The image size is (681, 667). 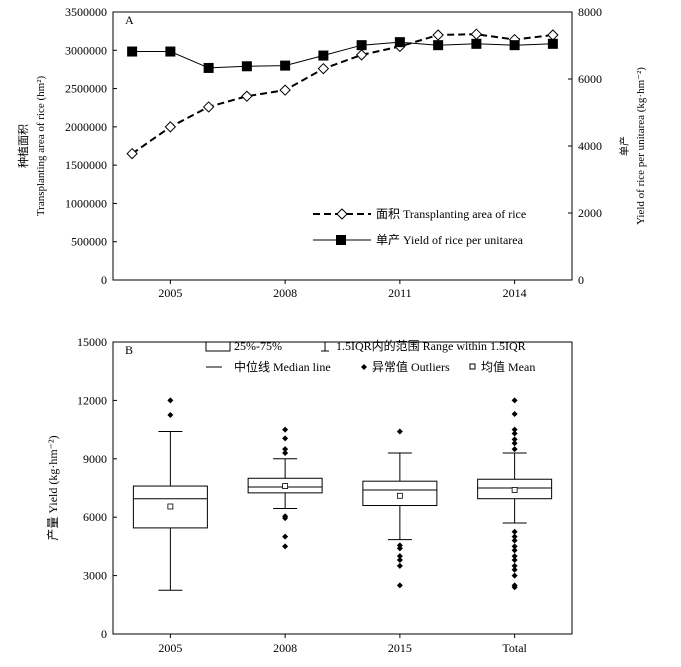 I want to click on a-x-tick-label: 2005, so click(x=170, y=293).